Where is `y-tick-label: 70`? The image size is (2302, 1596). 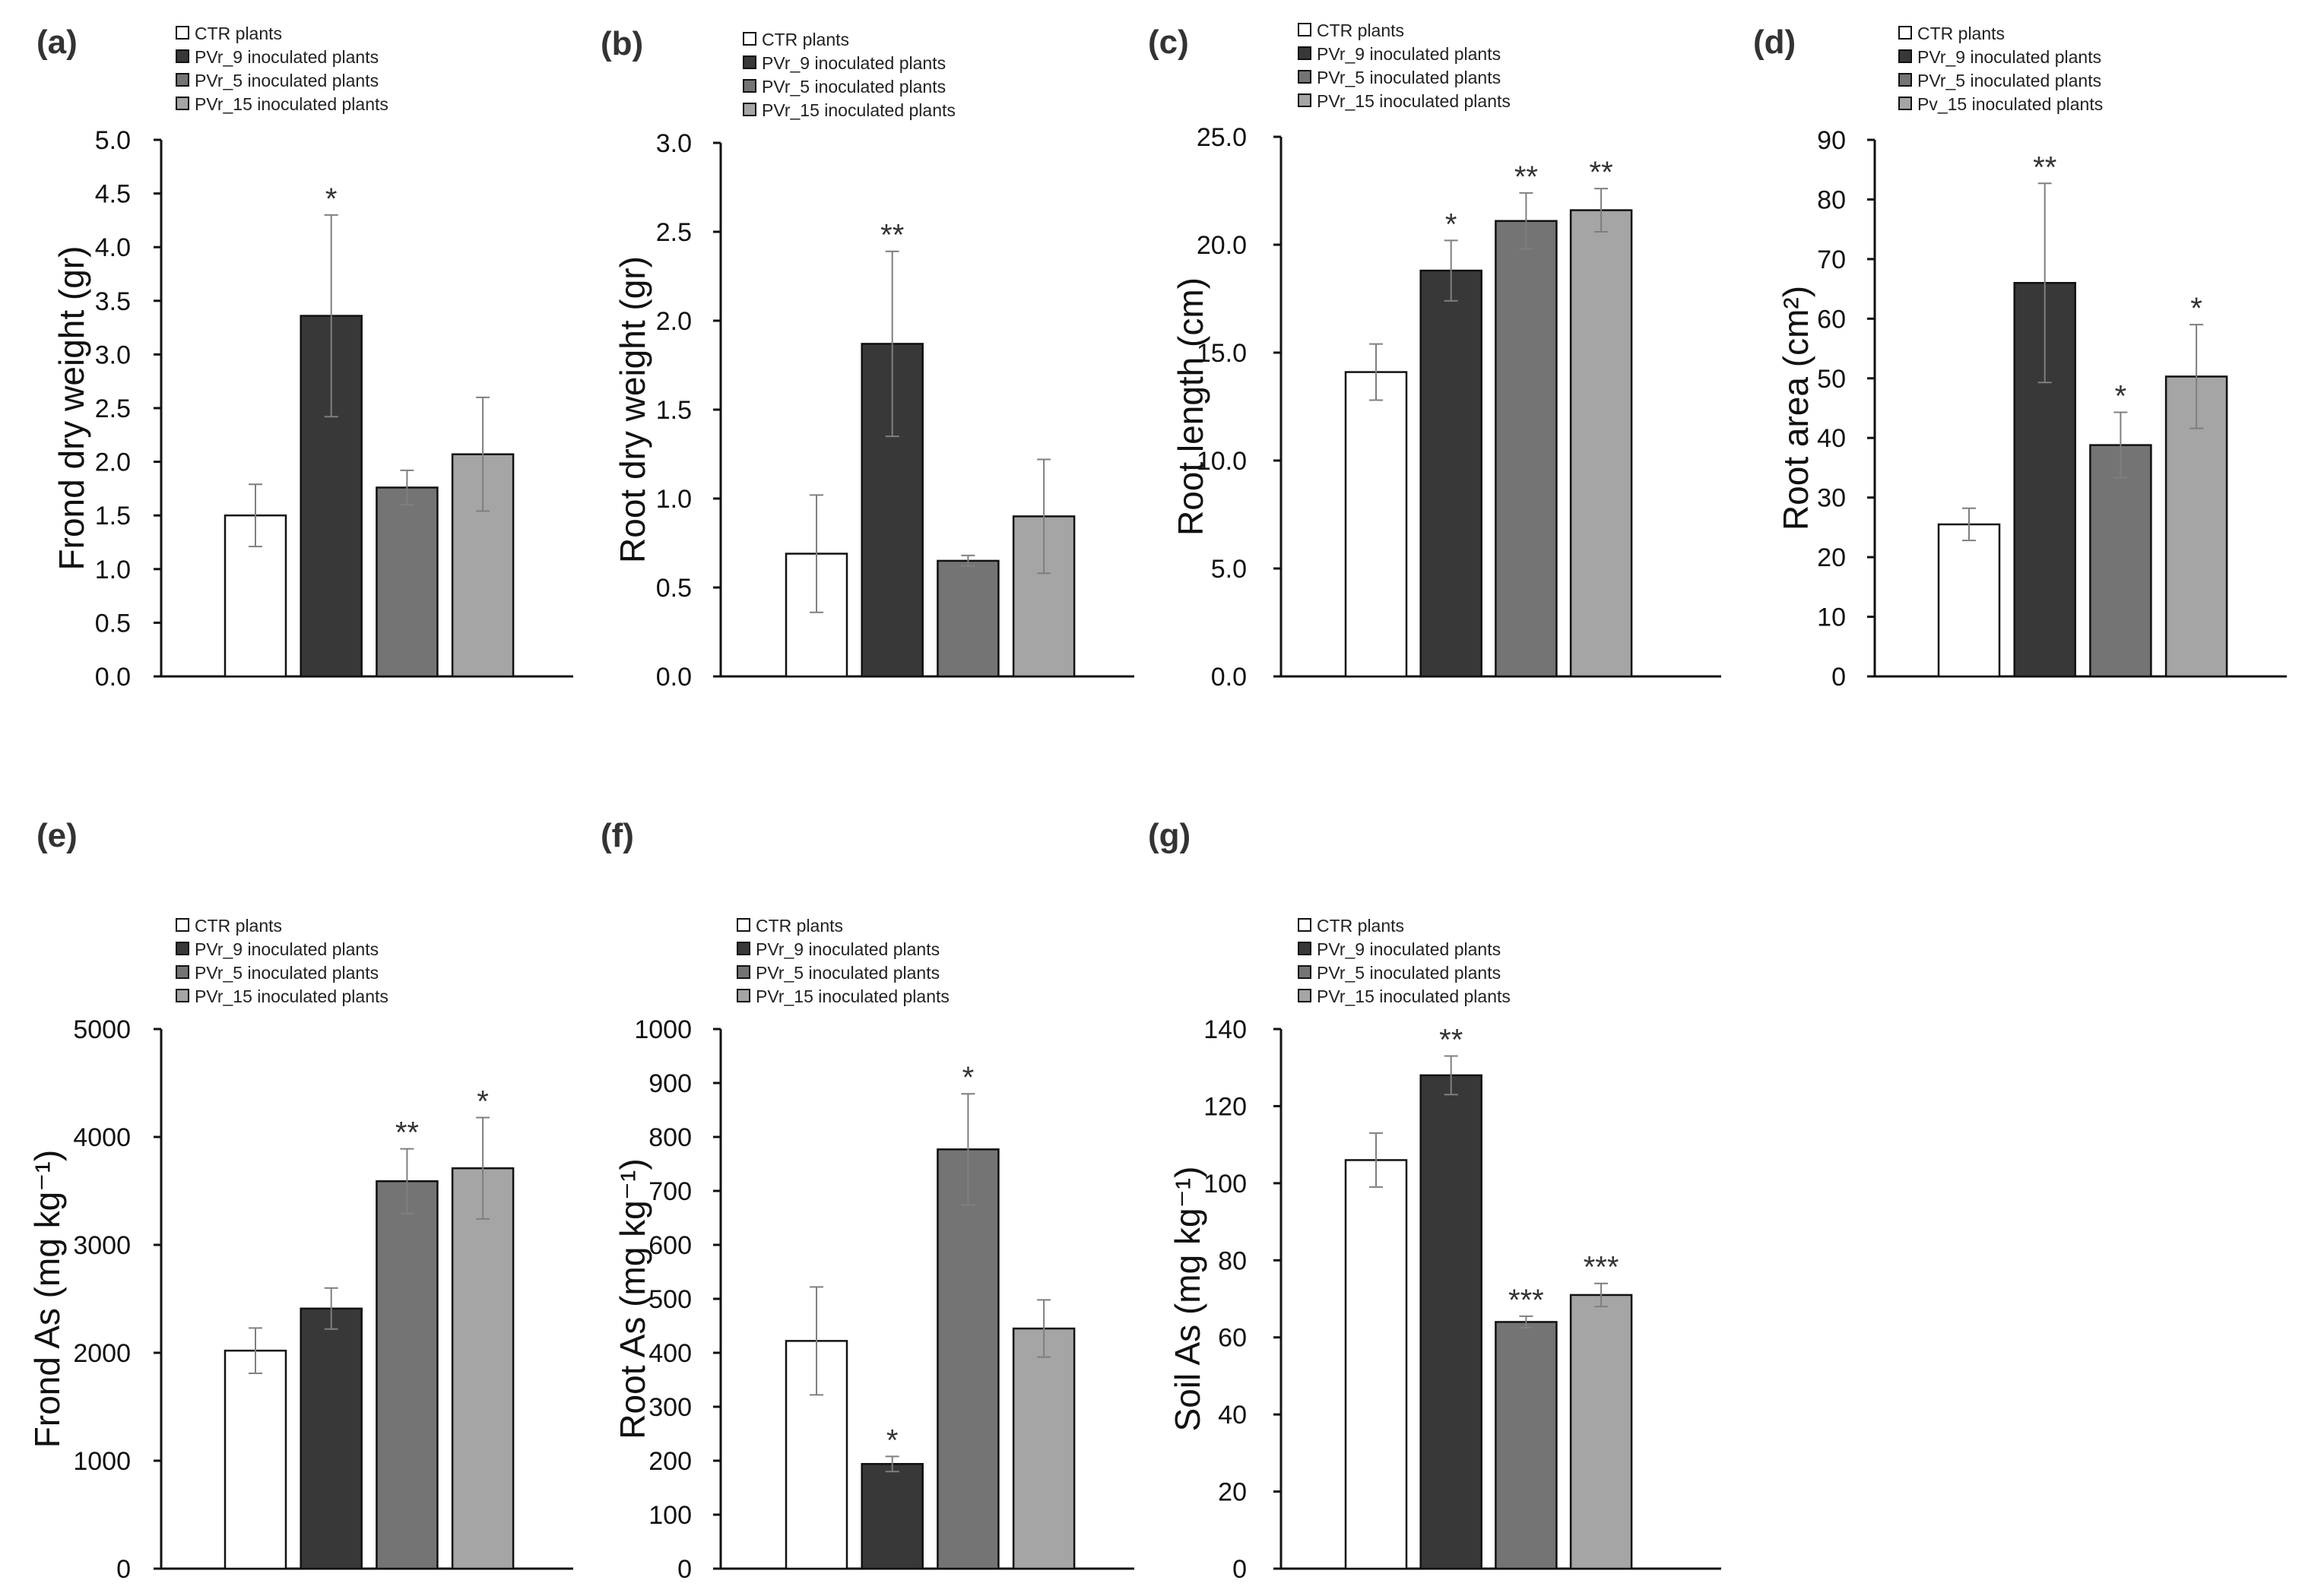
y-tick-label: 70 is located at coordinates (1831, 259).